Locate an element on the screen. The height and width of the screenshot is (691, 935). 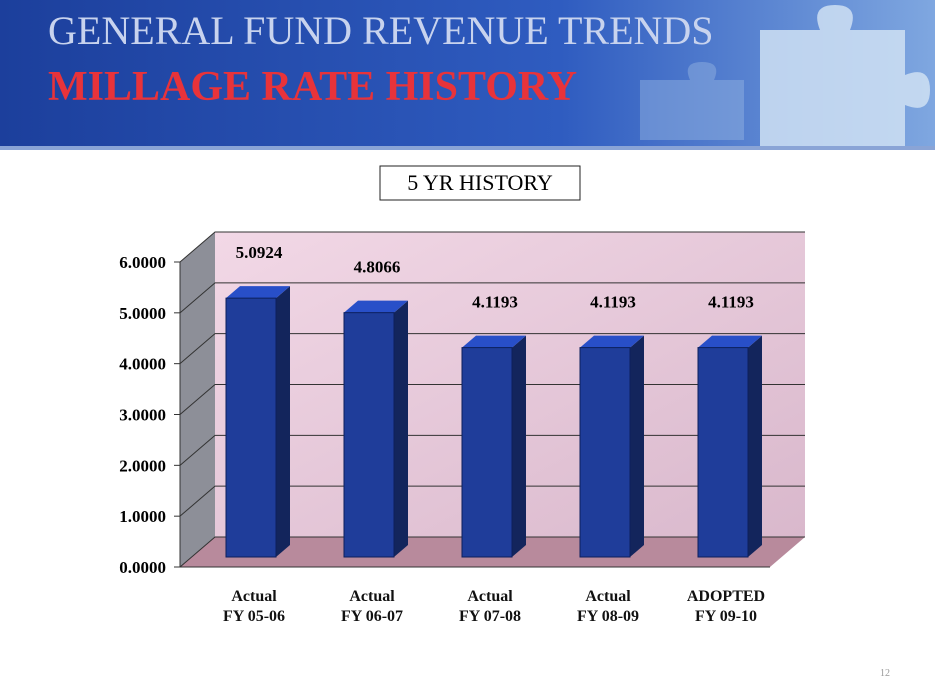
x-tick-label: Actual FY 07-08 is located at coordinates (490, 606).